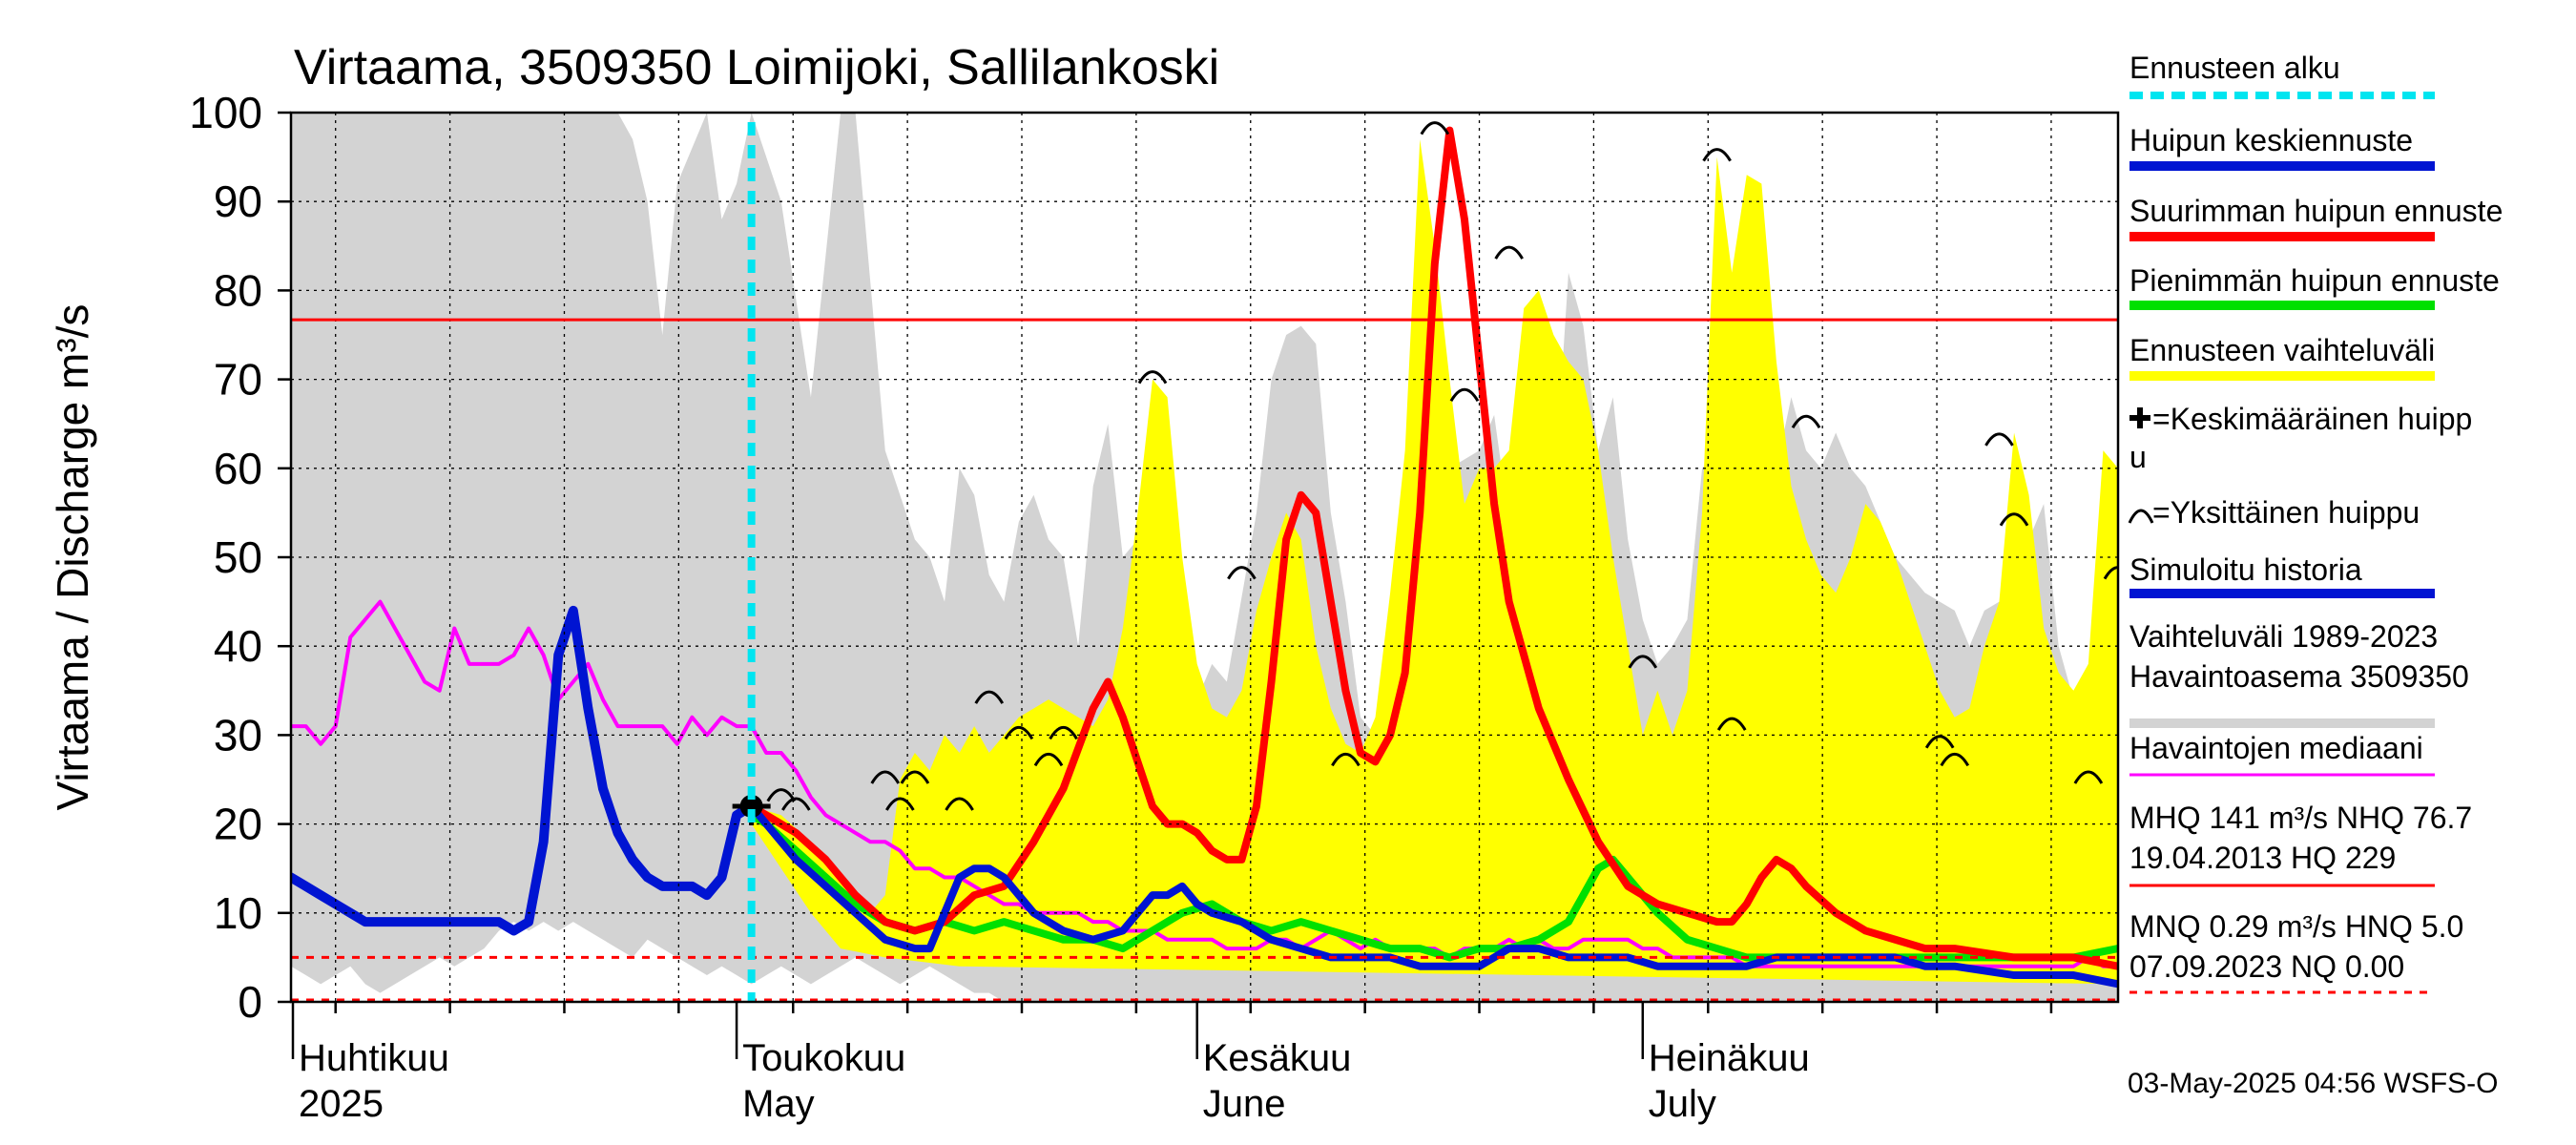 The height and width of the screenshot is (1145, 2576). Describe the element at coordinates (2139, 418) in the screenshot. I see `legend-plus-icon` at that location.